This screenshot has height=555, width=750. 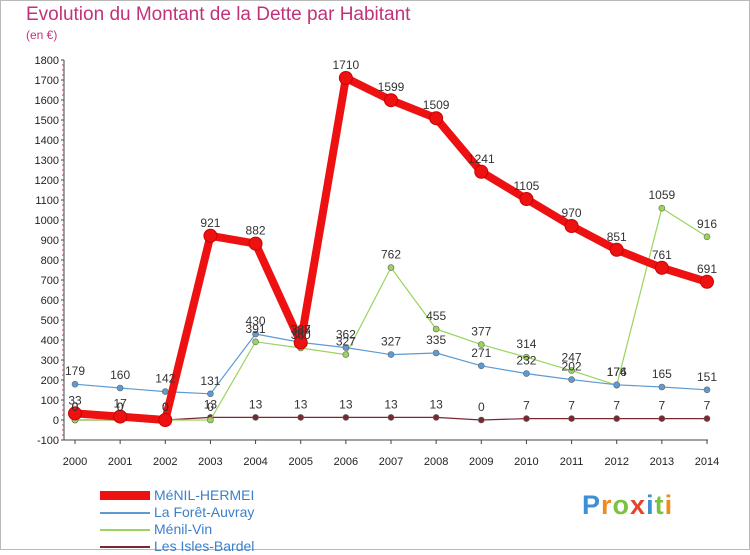 I want to click on data-label-menil-hermei: 691, so click(x=707, y=269).